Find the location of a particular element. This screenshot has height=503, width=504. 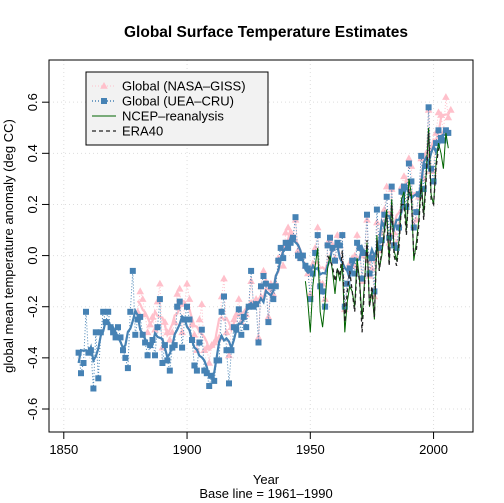

y-tick-label: 0.0 is located at coordinates (32, 256).